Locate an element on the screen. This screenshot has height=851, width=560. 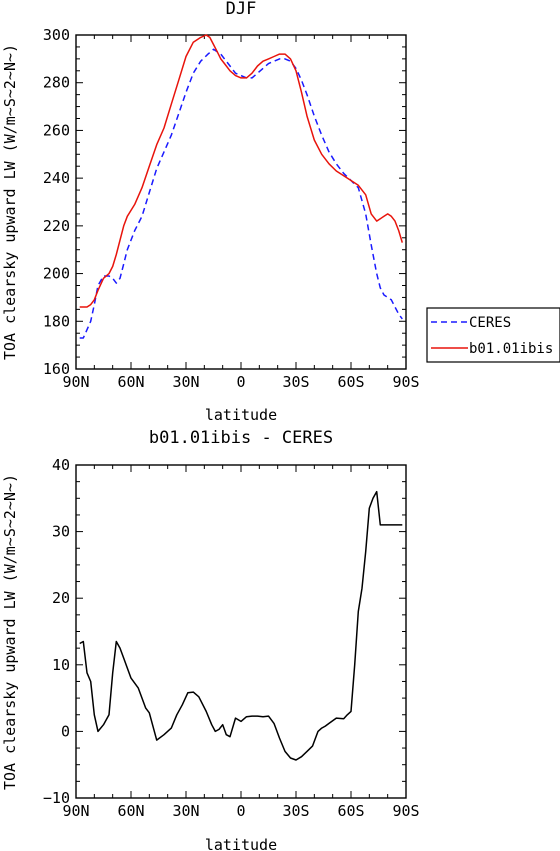
top-x-tick-label: 60S is located at coordinates (350, 382).